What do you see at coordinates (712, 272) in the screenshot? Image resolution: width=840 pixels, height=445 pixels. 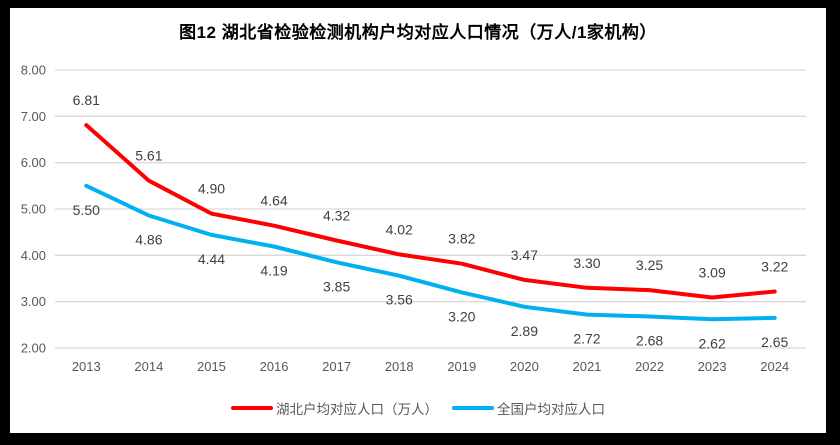 I see `data-label-series-0: 3.09` at bounding box center [712, 272].